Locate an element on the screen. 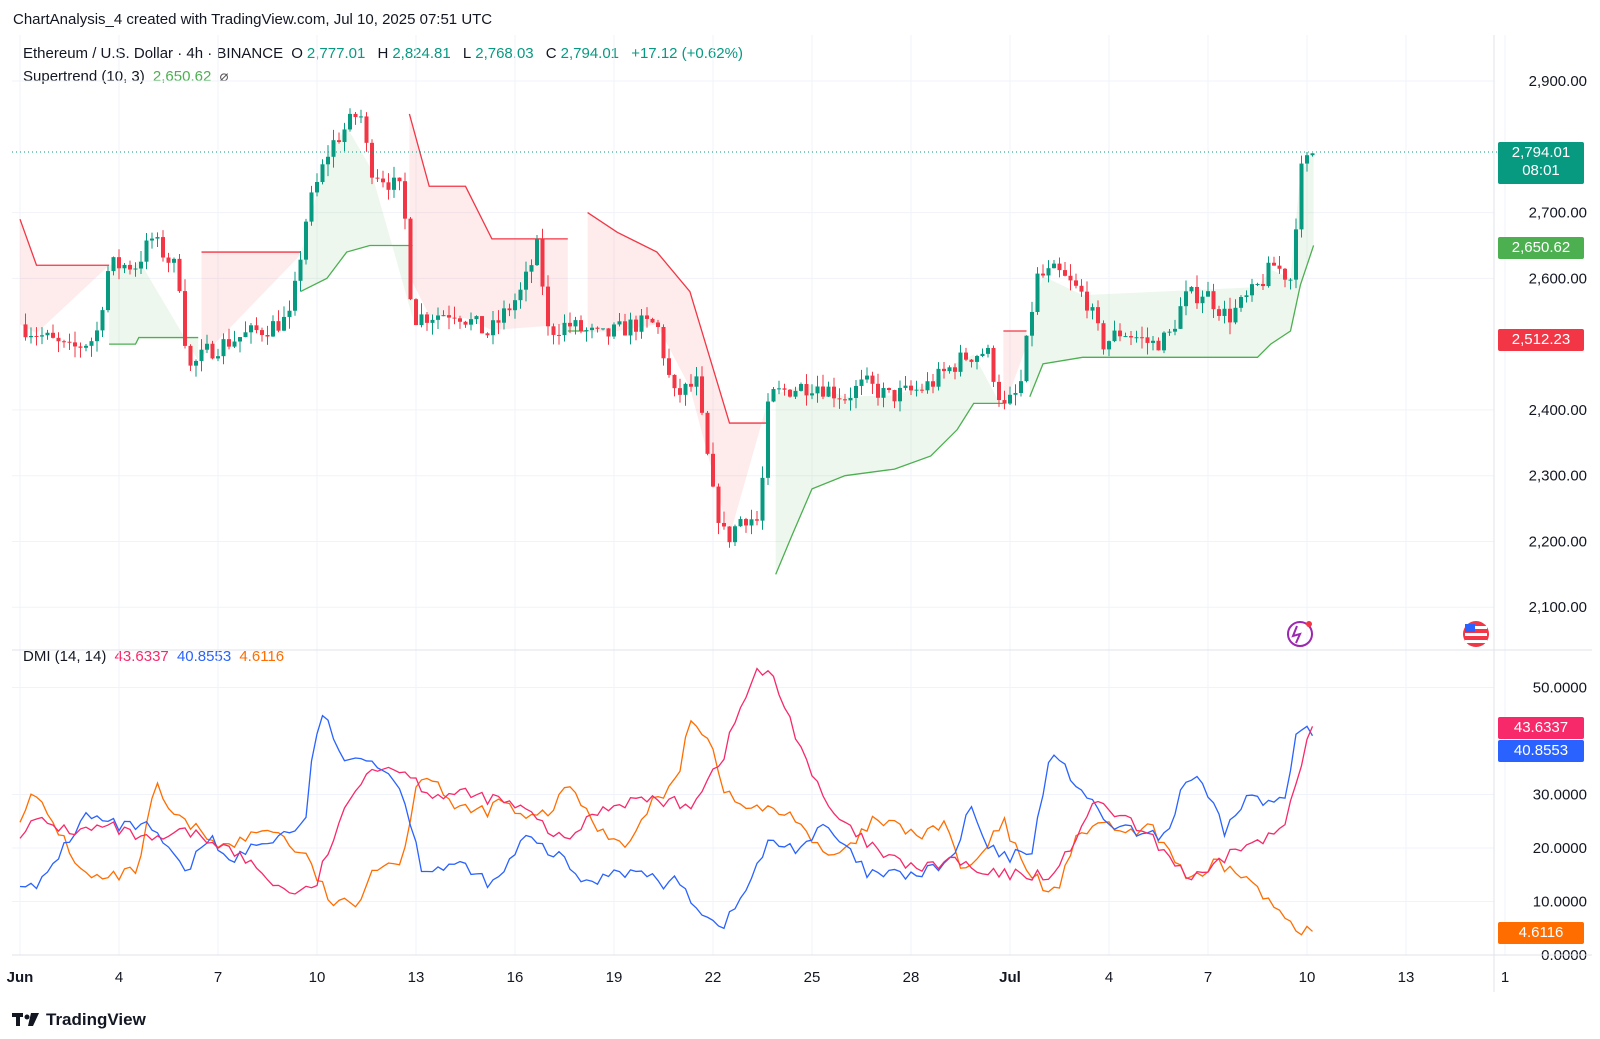  dmi-tick-label: 10.0000 is located at coordinates (1560, 901).